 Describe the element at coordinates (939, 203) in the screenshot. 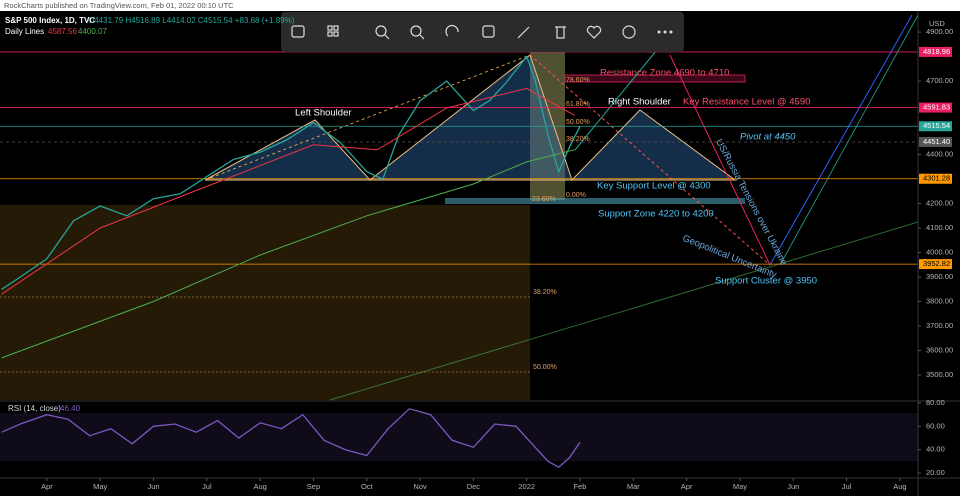

I see `y-tick-label: 4200.00` at that location.